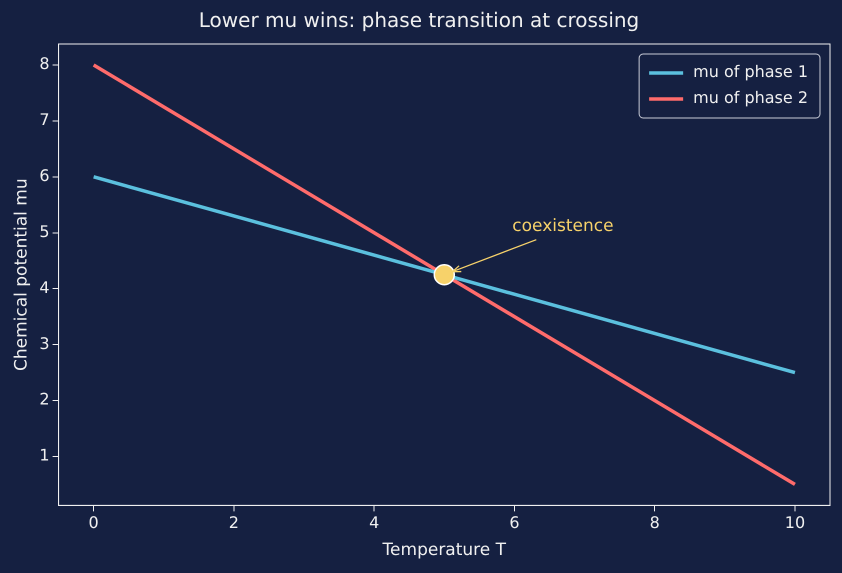 This screenshot has height=573, width=842. What do you see at coordinates (44, 399) in the screenshot?
I see `y-tick-label: 2` at bounding box center [44, 399].